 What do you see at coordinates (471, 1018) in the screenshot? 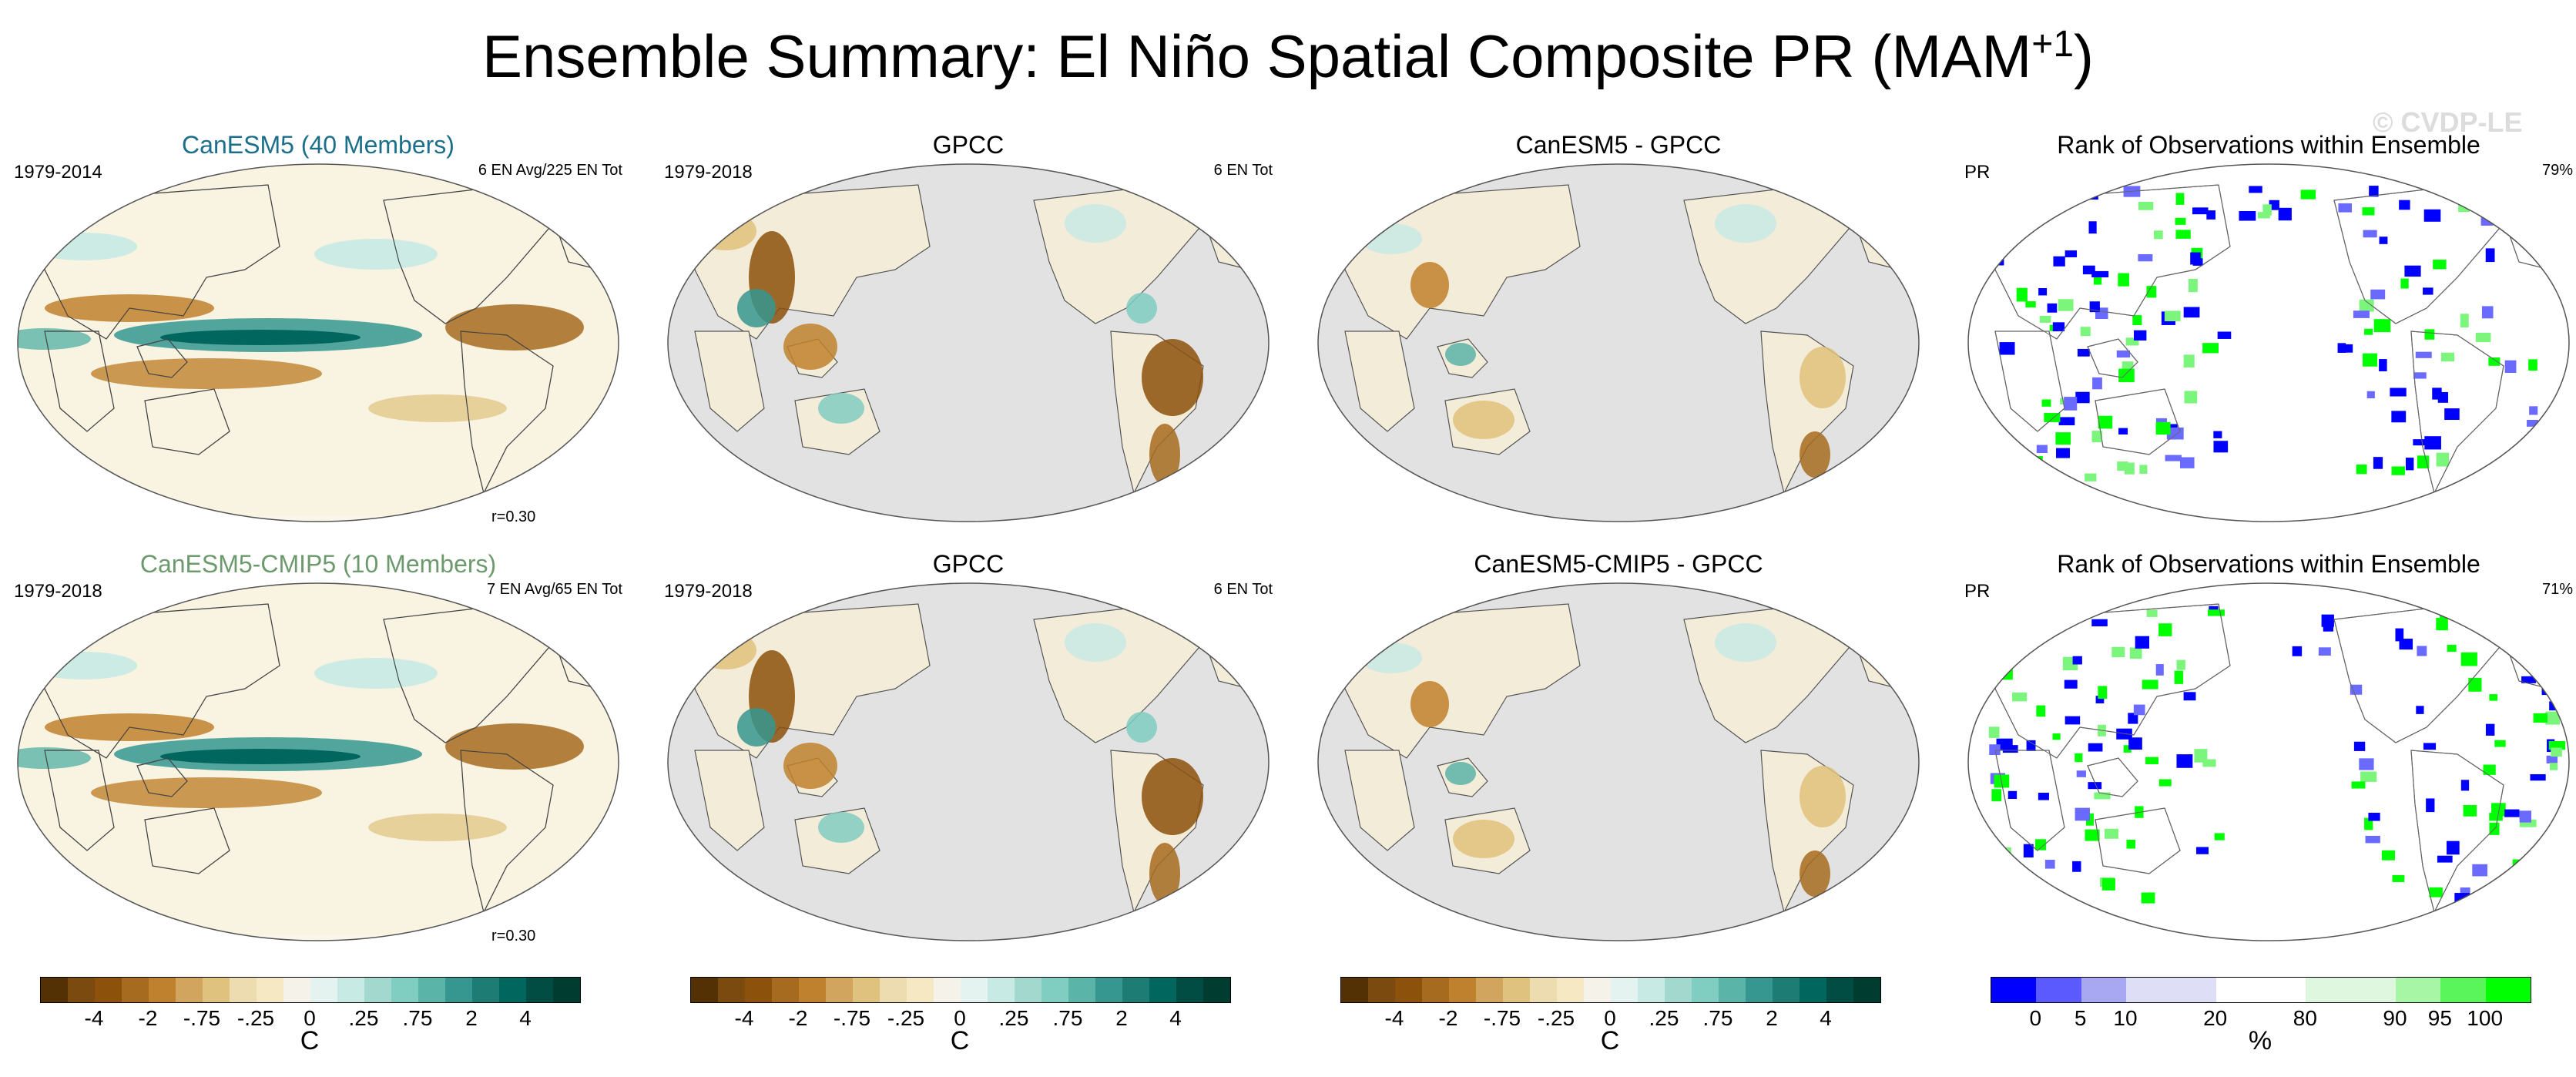
I see `colorbar-tick-label: 2` at bounding box center [471, 1018].